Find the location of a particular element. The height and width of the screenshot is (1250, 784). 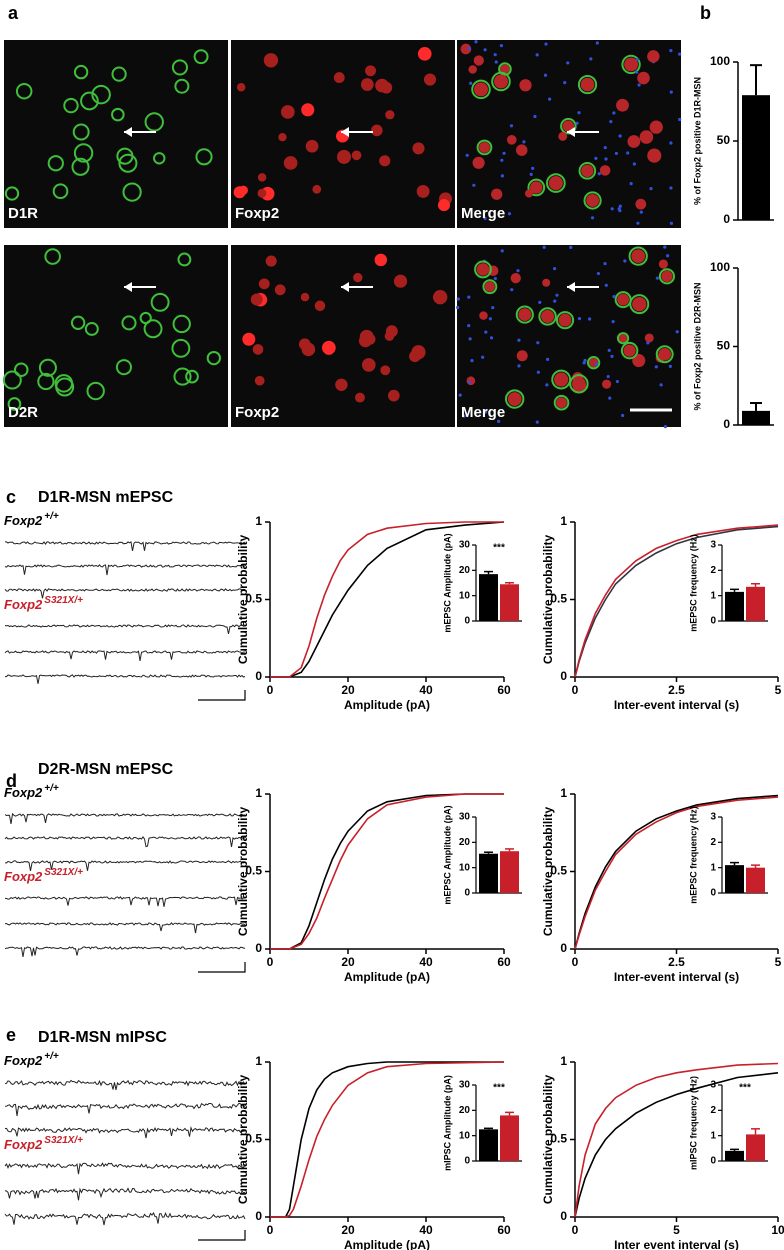

panel-label: a is located at coordinates (13, 13).